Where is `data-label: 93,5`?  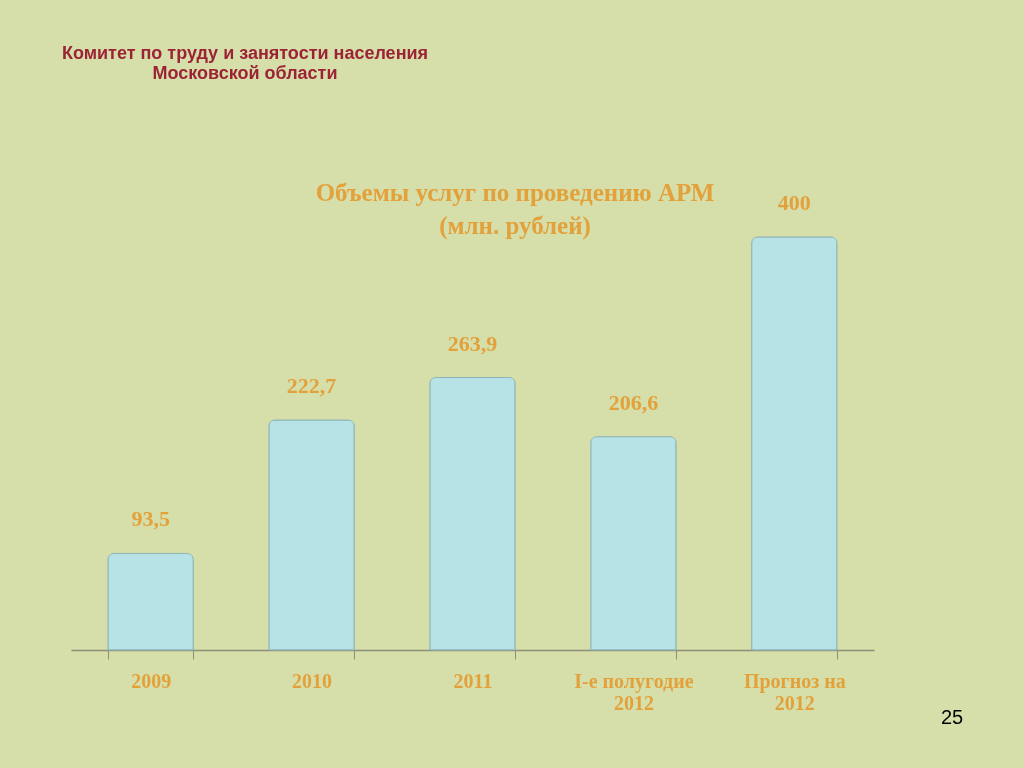
data-label: 93,5 is located at coordinates (150, 519).